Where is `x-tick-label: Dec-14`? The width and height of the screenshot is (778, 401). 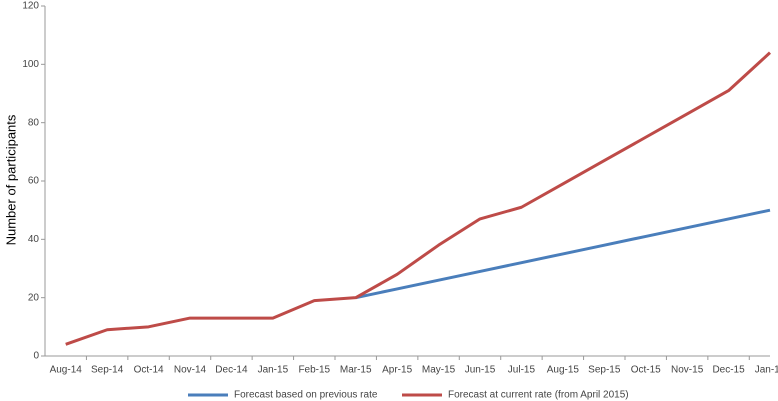 x-tick-label: Dec-14 is located at coordinates (231, 370).